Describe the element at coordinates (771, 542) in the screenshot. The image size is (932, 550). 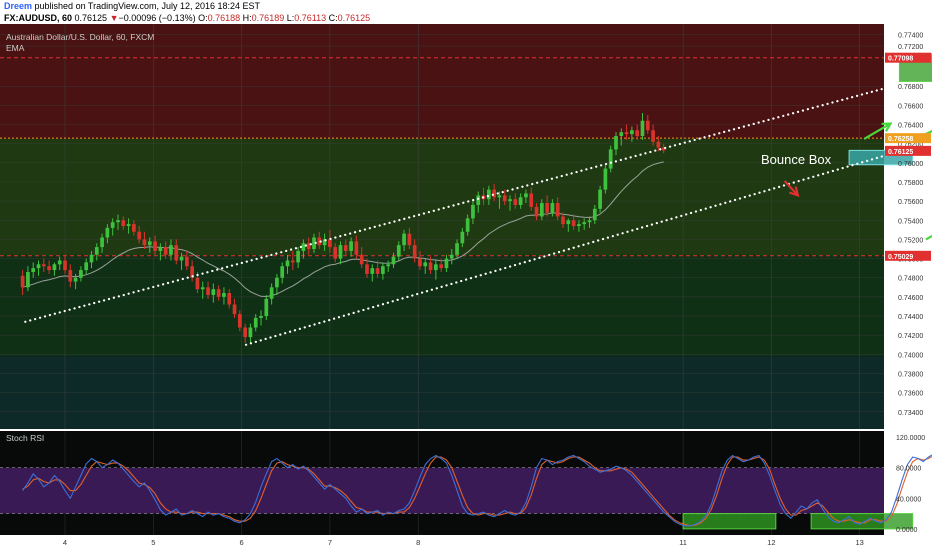
I see `x-tick-label: 12` at that location.